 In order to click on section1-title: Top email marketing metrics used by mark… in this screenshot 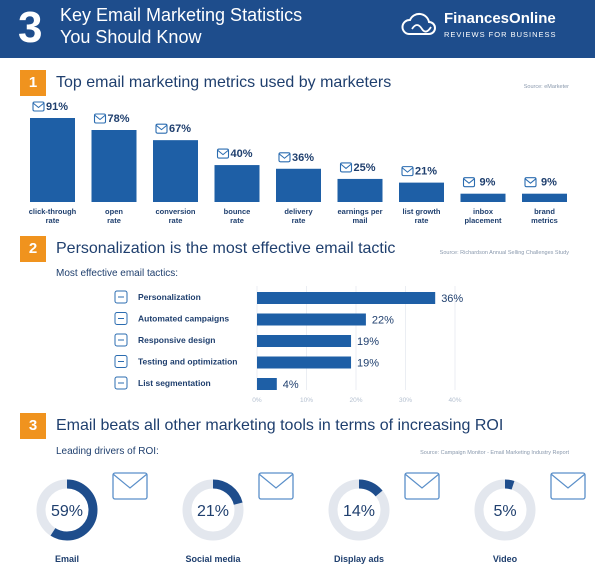, I will do `click(224, 82)`.